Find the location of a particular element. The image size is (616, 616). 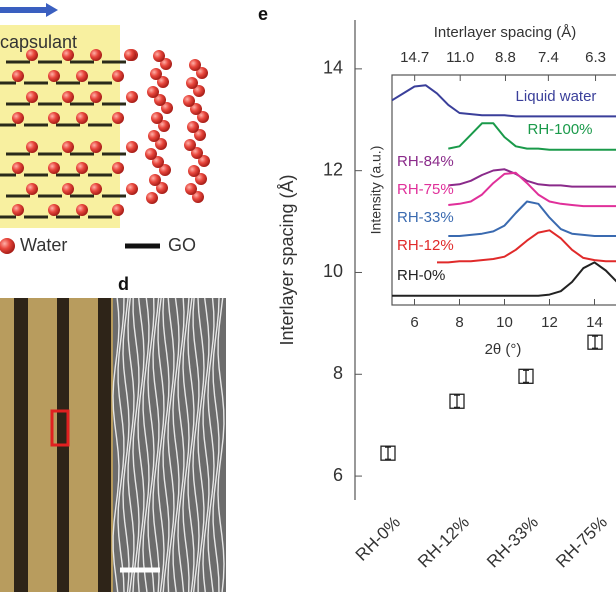

x-tick-label: 12 is located at coordinates (549, 322).